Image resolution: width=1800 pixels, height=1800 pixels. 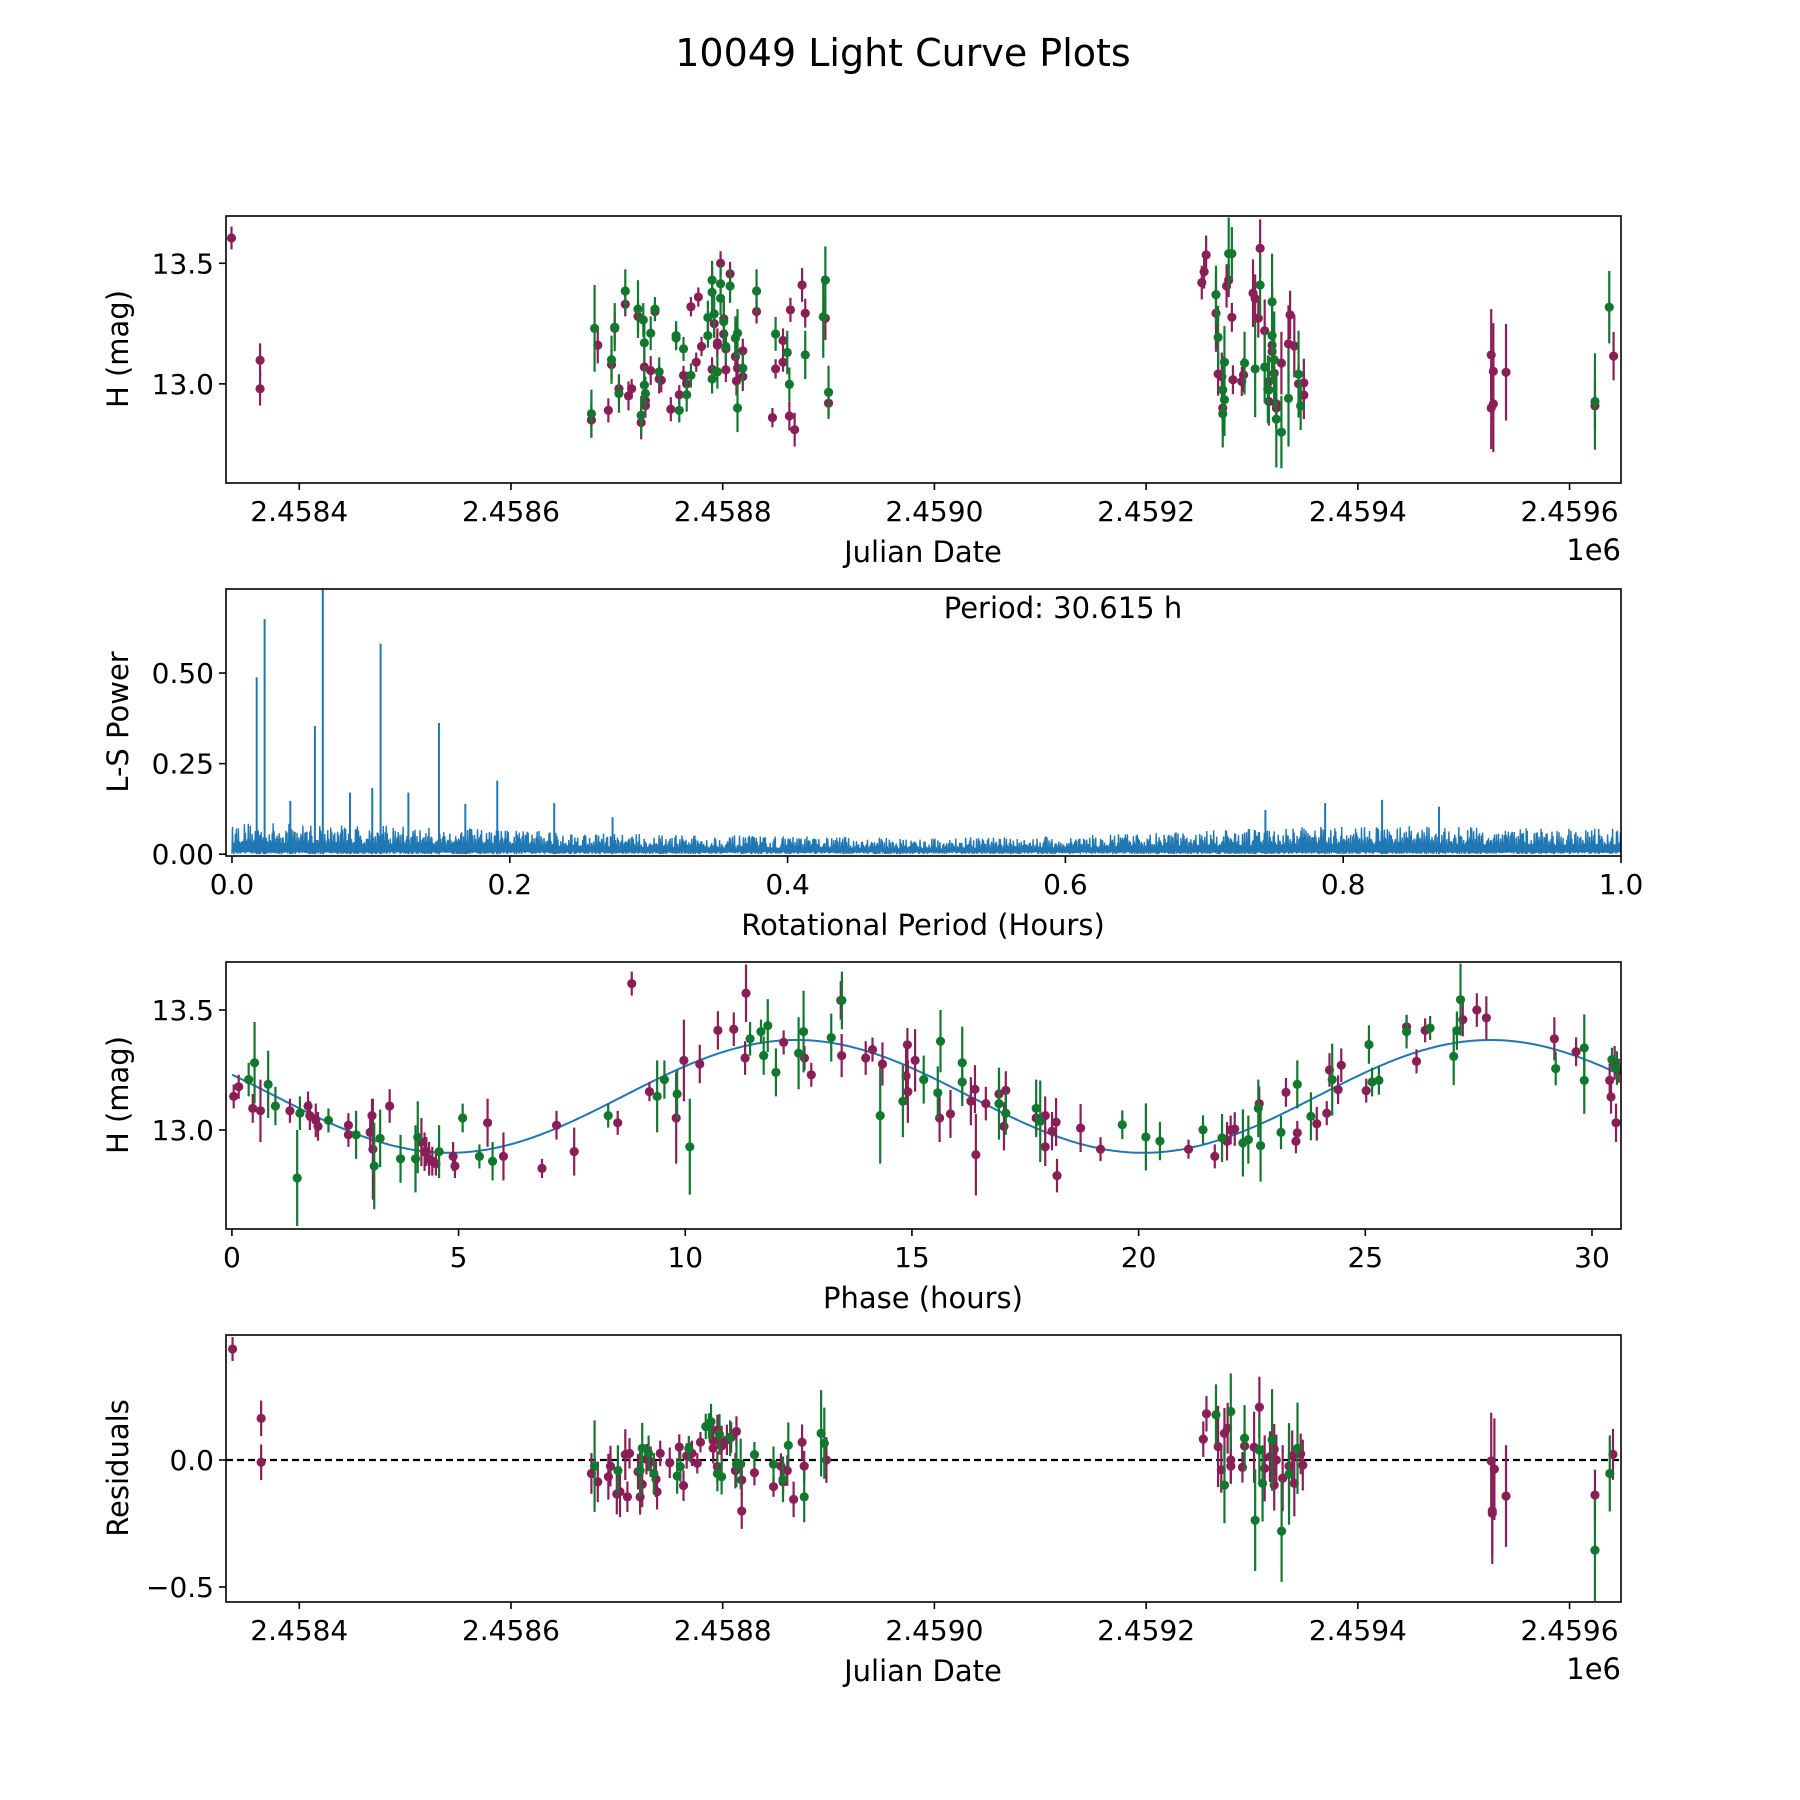 I want to click on period-annotation: Period: 30.615 h, so click(x=1063, y=608).